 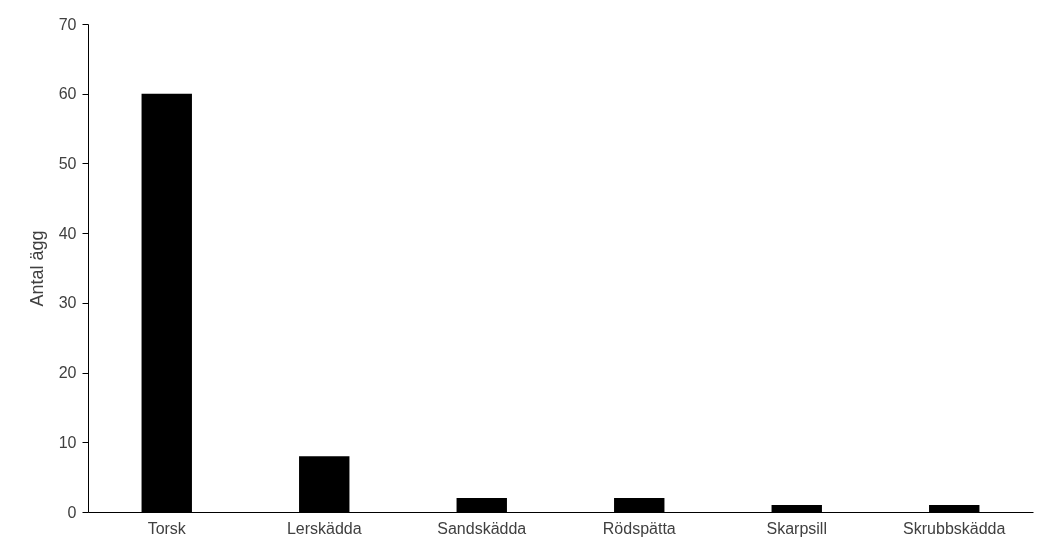 What do you see at coordinates (67, 233) in the screenshot?
I see `y-tick-label: 40` at bounding box center [67, 233].